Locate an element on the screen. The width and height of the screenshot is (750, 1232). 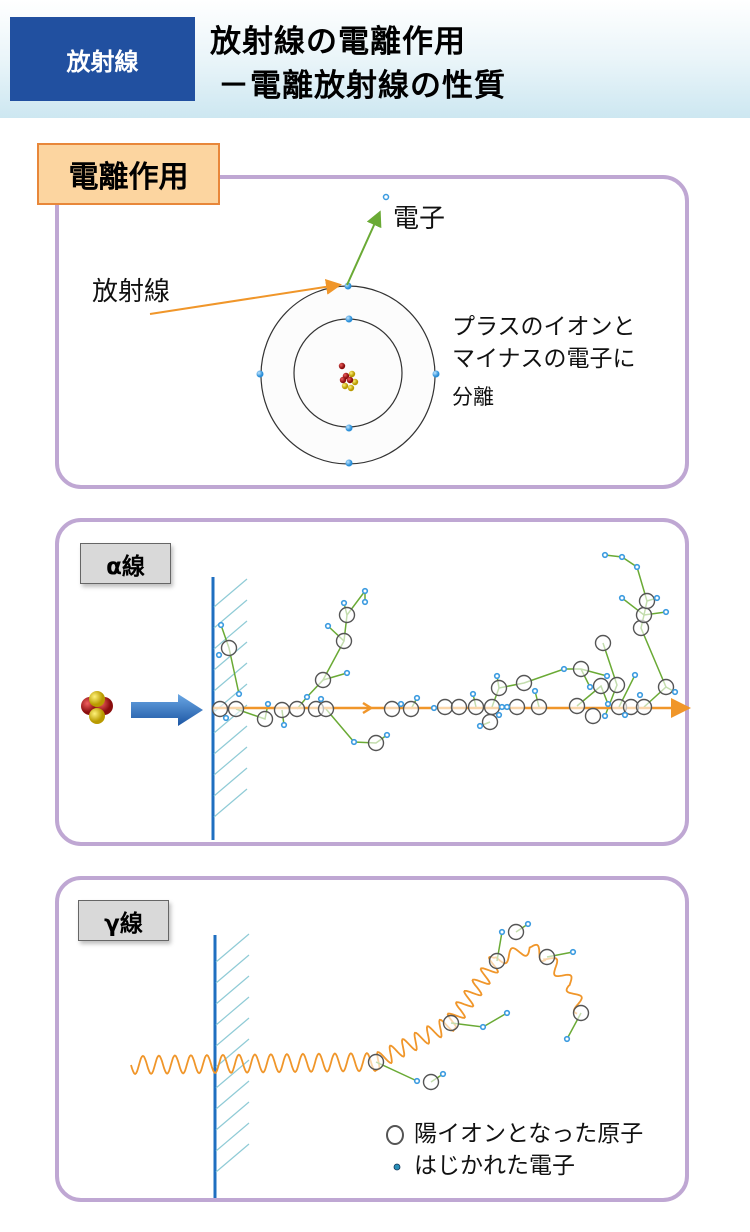
legend-ion-label: 陽イオンとなった原子 is located at coordinates (529, 1134).